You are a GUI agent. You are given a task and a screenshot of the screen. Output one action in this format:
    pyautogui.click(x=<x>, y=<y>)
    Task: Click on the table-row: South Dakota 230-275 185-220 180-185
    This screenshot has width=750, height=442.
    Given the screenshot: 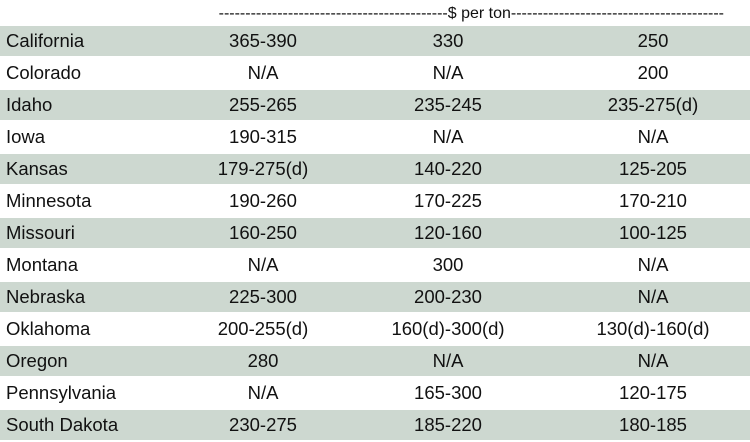 What is the action you would take?
    pyautogui.click(x=375, y=425)
    